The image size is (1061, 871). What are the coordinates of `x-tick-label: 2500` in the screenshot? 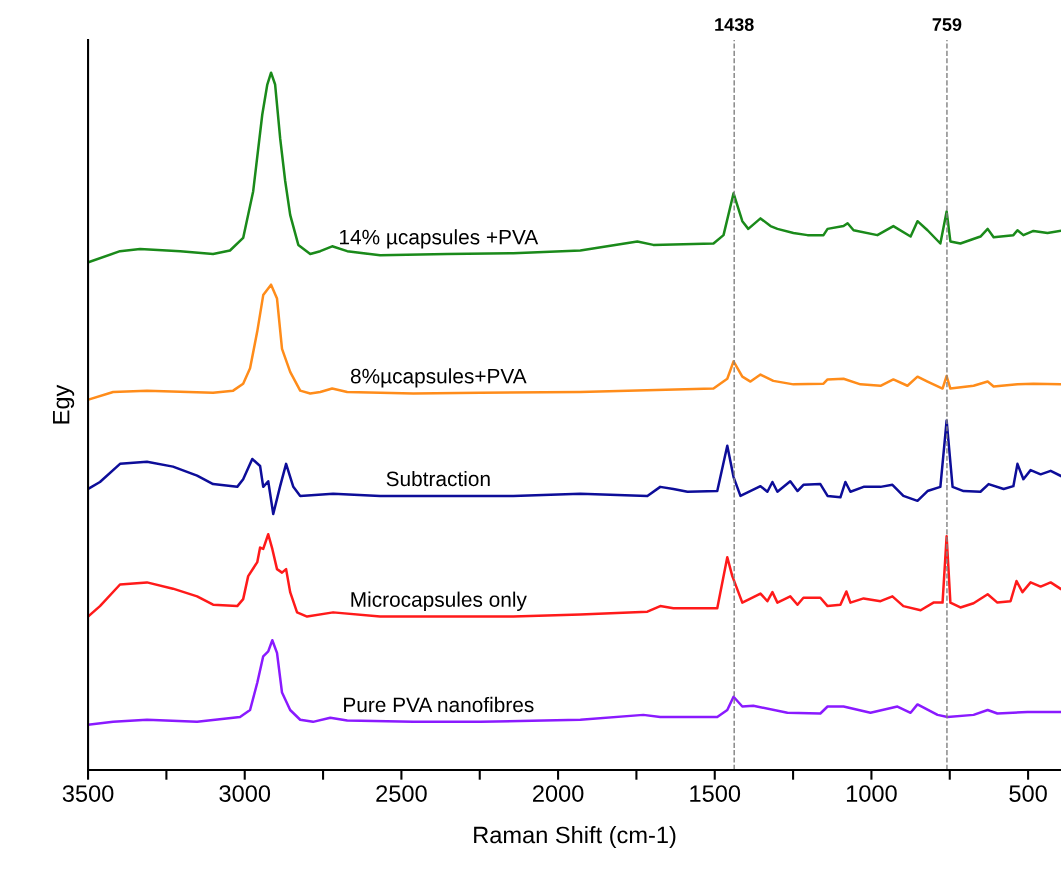 It's located at (401, 793).